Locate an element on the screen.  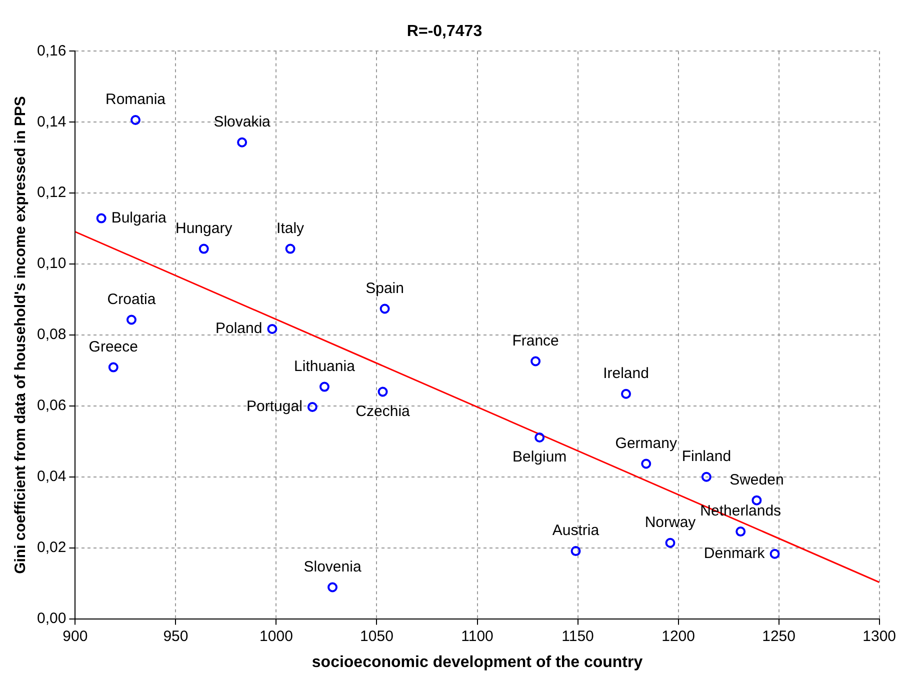
y-tick-label: 0,04 is located at coordinates (51, 477).